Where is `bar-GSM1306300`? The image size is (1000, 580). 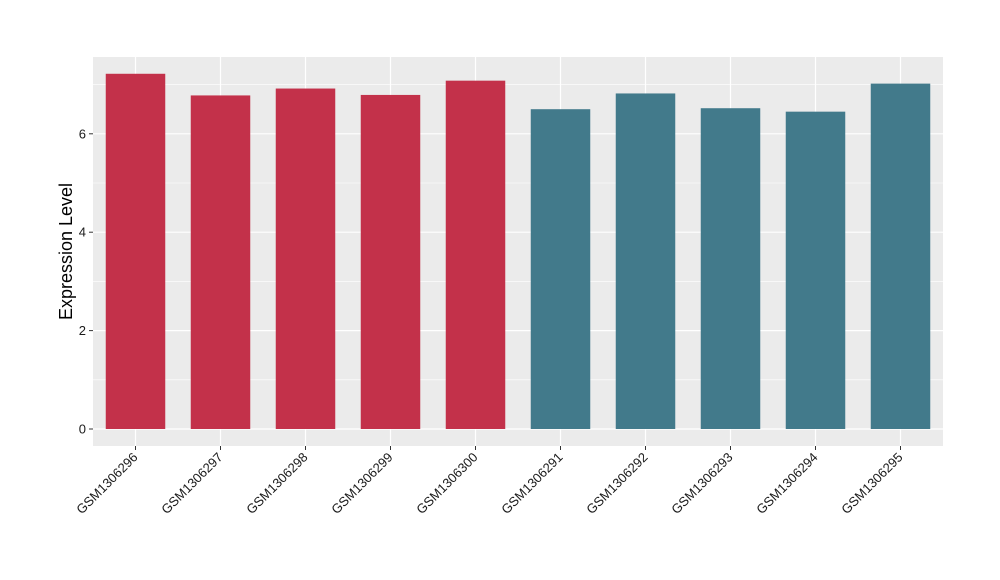 bar-GSM1306300 is located at coordinates (475, 254).